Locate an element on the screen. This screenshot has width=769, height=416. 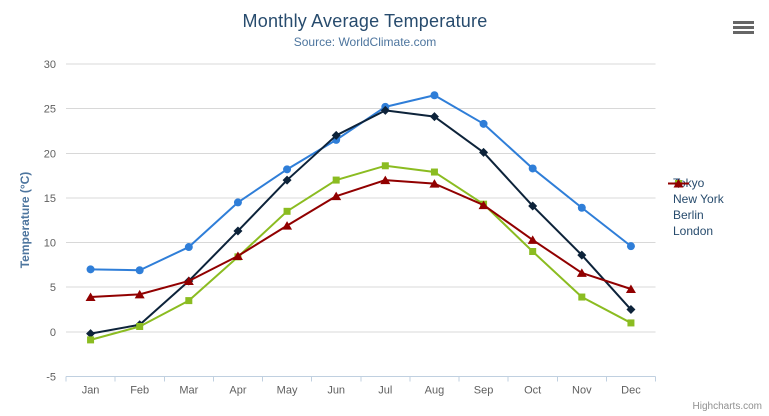
legend-marker-triangle-icon is located at coordinates (678, 183).